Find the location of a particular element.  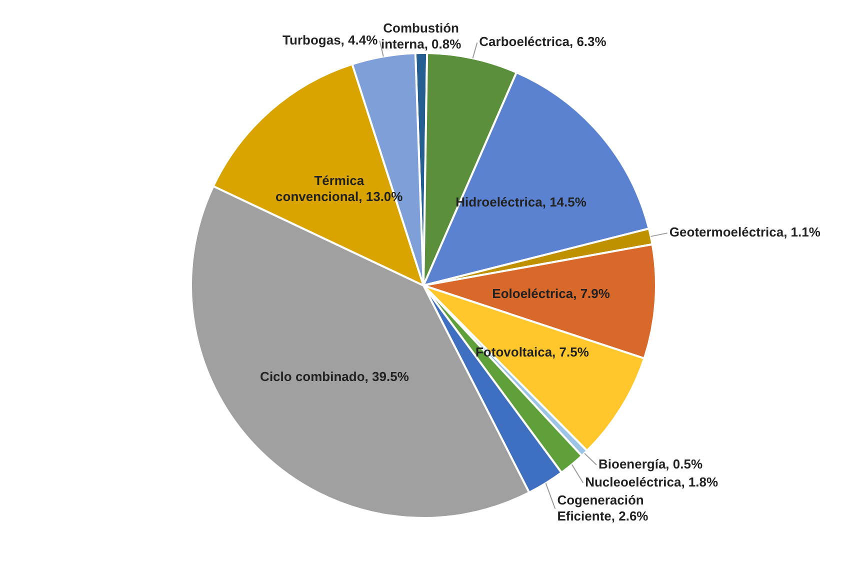

slice-label: Bioenergía, 0.5% is located at coordinates (650, 464).